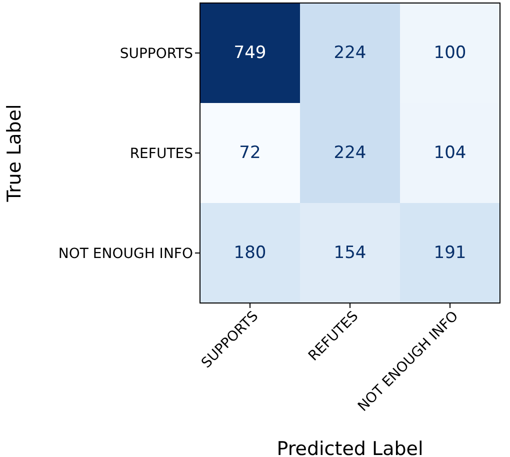 This screenshot has width=510, height=457. Describe the element at coordinates (250, 53) in the screenshot. I see `data-label: 749` at that location.